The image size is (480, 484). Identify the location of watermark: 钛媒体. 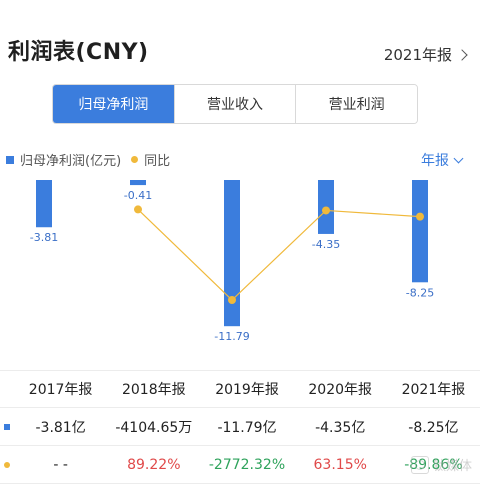
(441, 464).